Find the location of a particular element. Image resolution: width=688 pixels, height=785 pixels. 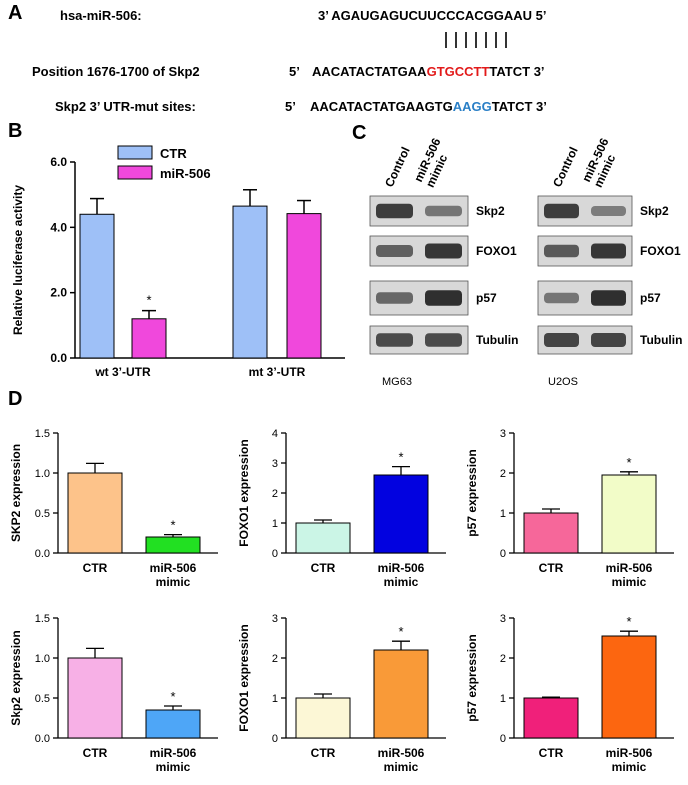

mirna-sequence: 3’ AGAUGAGUCUUCCCACGGAAU 5’ is located at coordinates (432, 15).